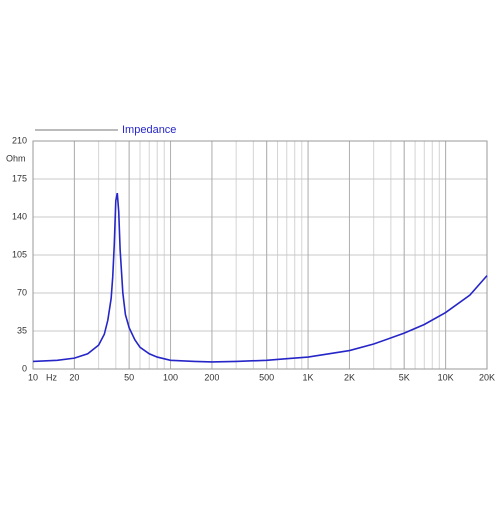 The height and width of the screenshot is (505, 500). Describe the element at coordinates (19, 216) in the screenshot. I see `y-tick-label: 140` at that location.